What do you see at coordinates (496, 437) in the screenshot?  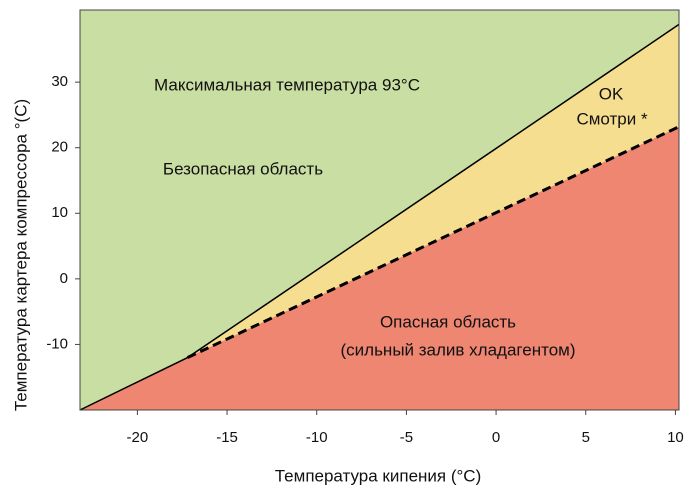 I see `x-tick-label: 0` at bounding box center [496, 437].